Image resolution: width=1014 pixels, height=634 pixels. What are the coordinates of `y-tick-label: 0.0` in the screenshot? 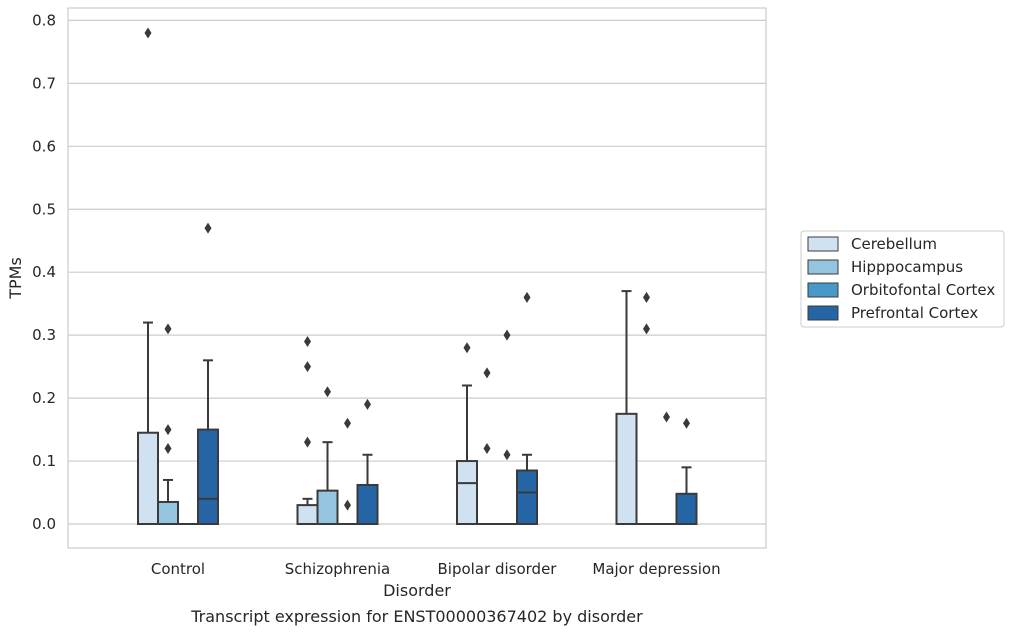 It's located at (44, 524).